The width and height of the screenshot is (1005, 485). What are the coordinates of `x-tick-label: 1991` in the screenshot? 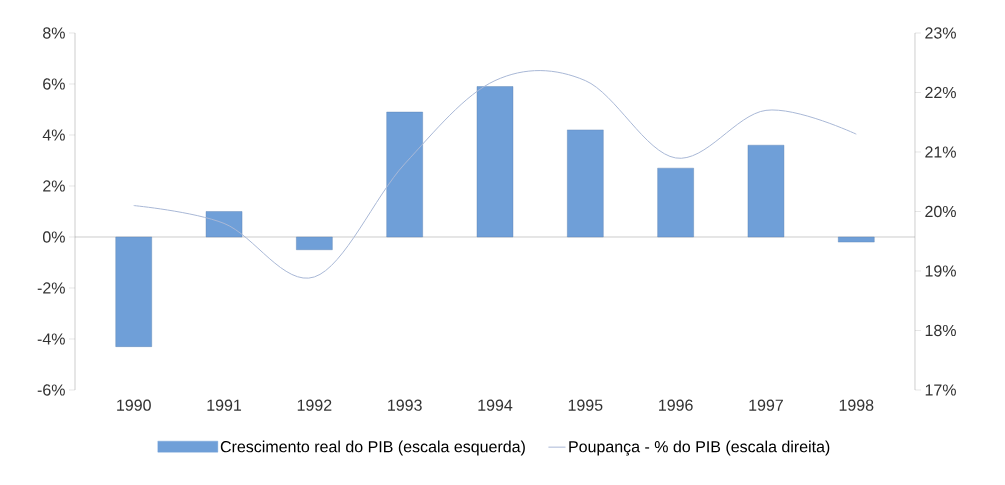 It's located at (224, 405).